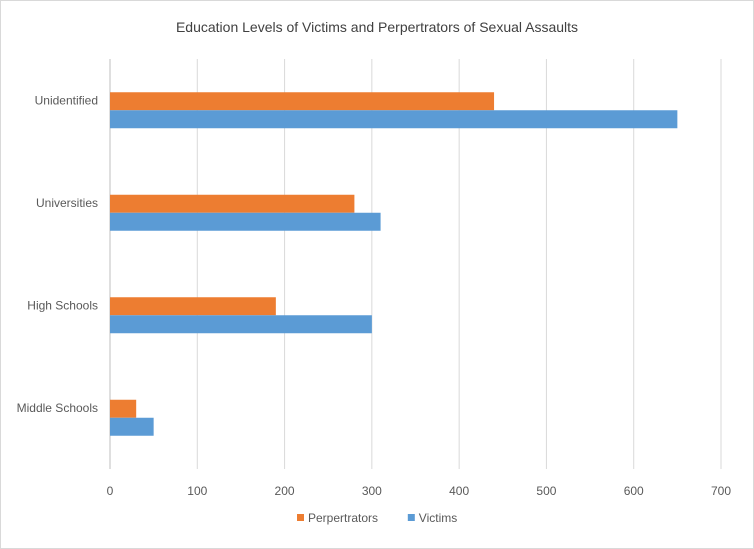 The image size is (754, 549). What do you see at coordinates (343, 518) in the screenshot?
I see `legend-label: Perpertrators` at bounding box center [343, 518].